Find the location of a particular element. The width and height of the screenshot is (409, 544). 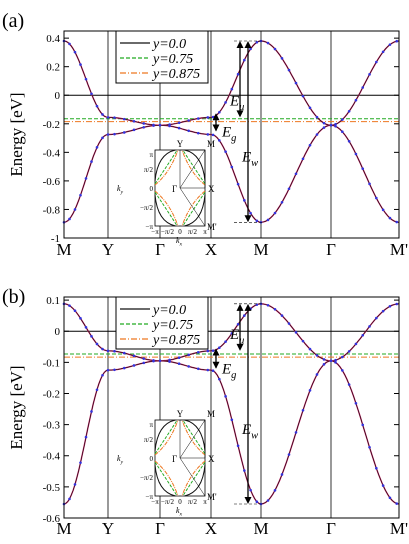

legend: y=0.0y=0.75y=0.875 is located at coordinates (162, 323).